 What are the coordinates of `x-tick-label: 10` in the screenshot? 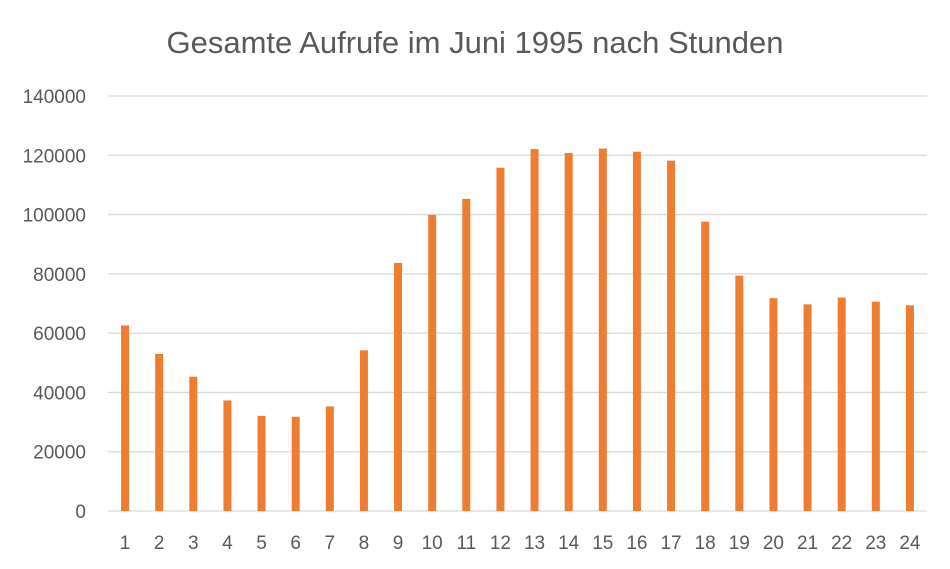 It's located at (432, 543).